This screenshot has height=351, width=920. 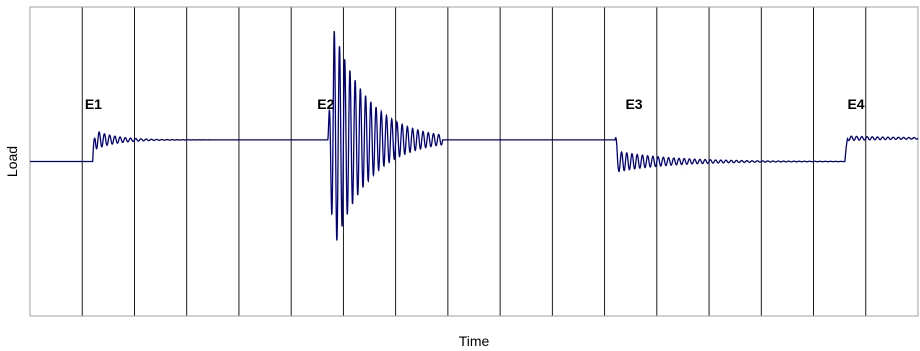 What do you see at coordinates (12, 161) in the screenshot?
I see `y-axis-label: Load` at bounding box center [12, 161].